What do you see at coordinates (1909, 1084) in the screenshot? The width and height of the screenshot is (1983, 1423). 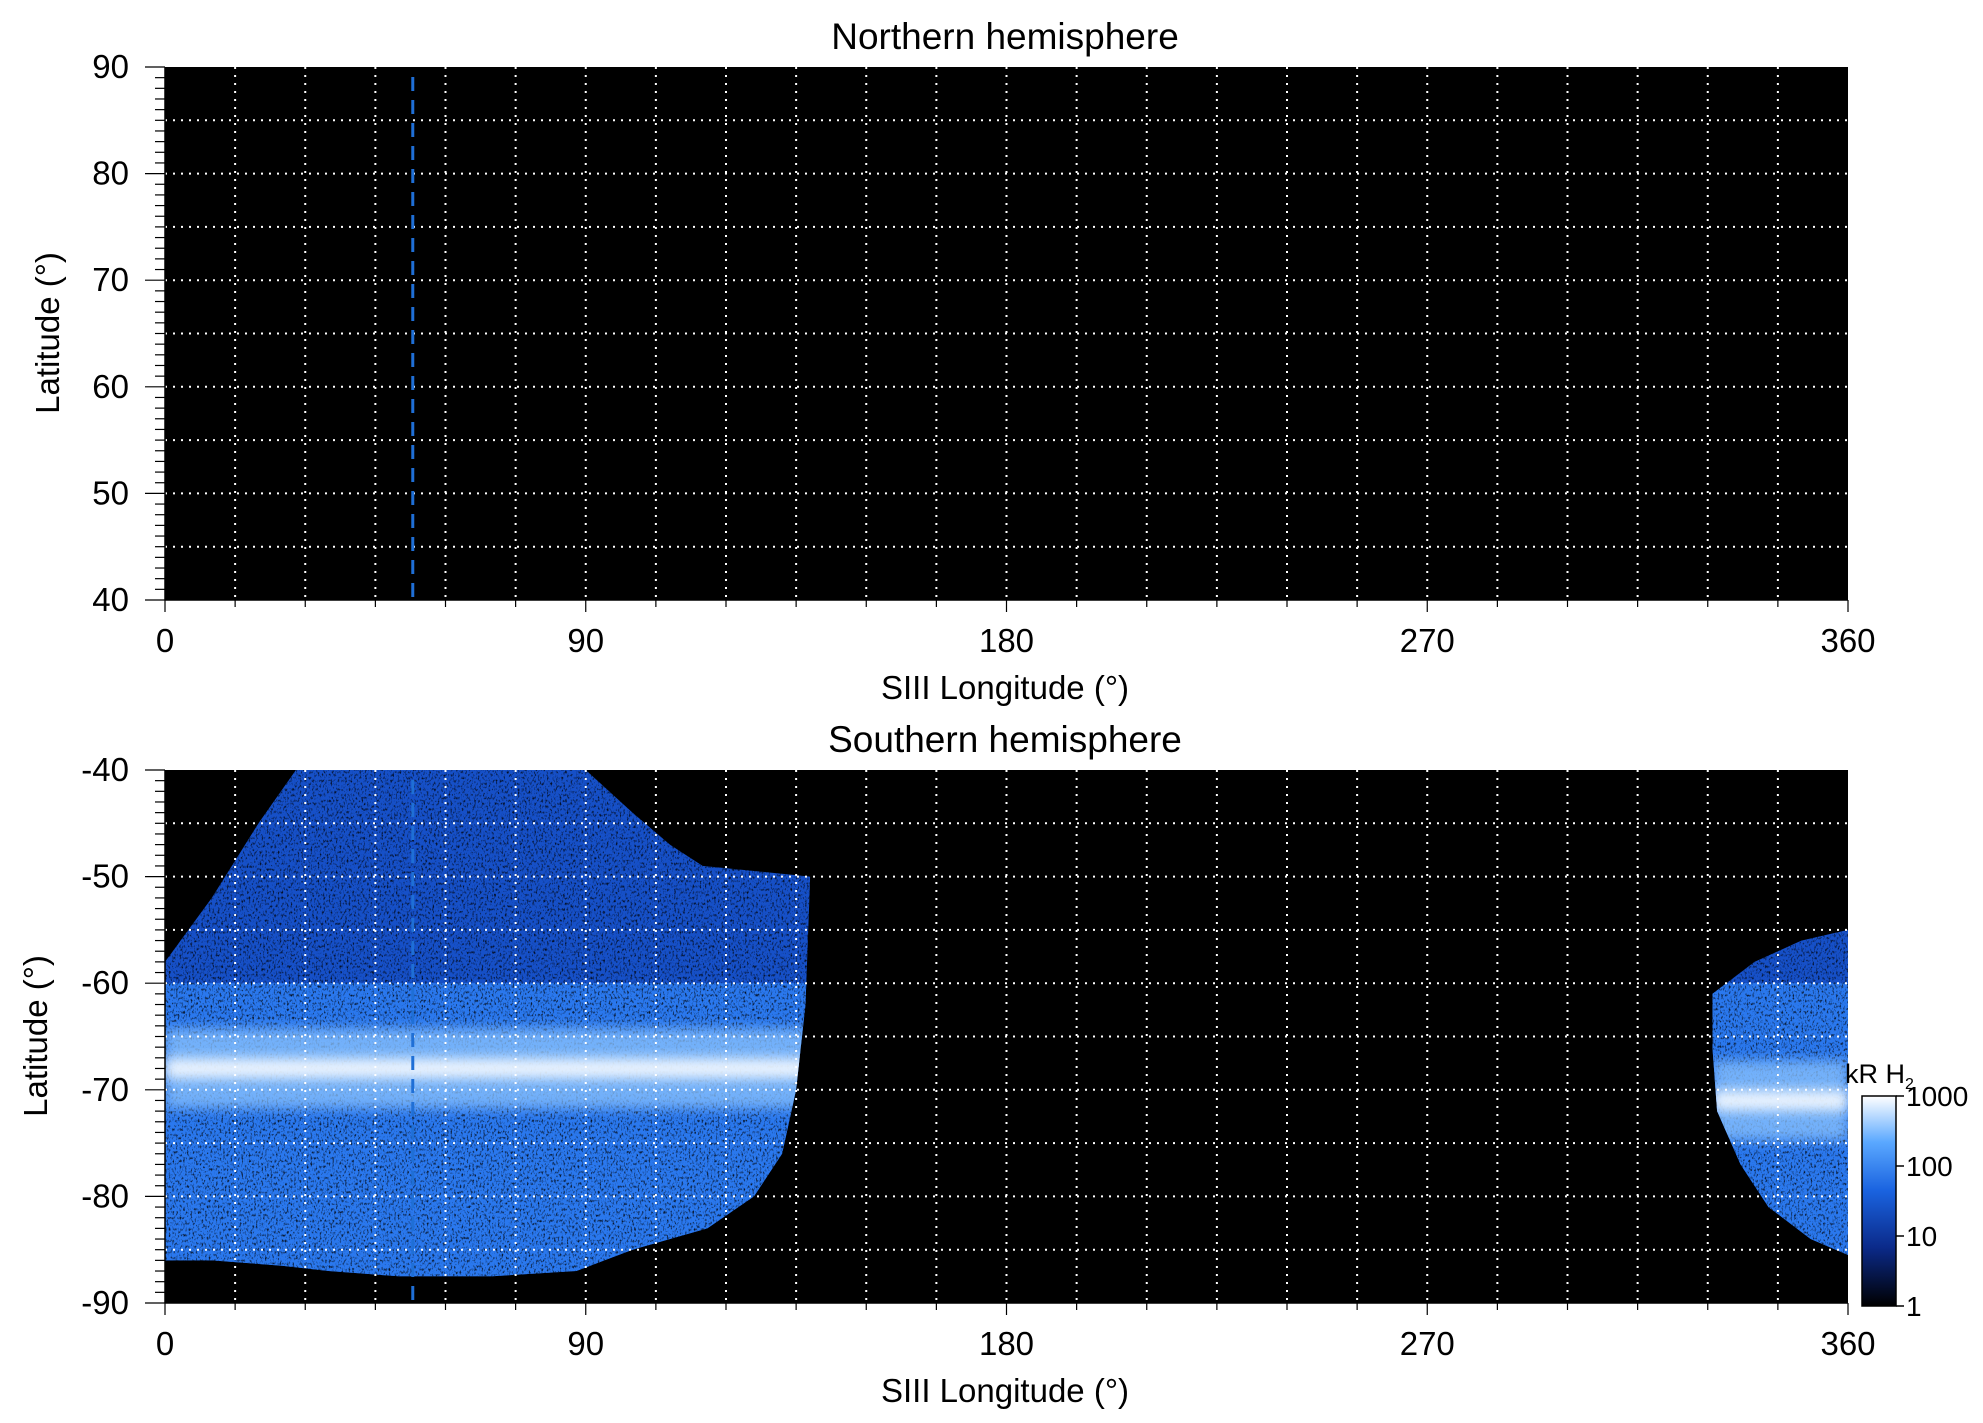 I see `colorbar-label-subscript: 2` at bounding box center [1909, 1084].